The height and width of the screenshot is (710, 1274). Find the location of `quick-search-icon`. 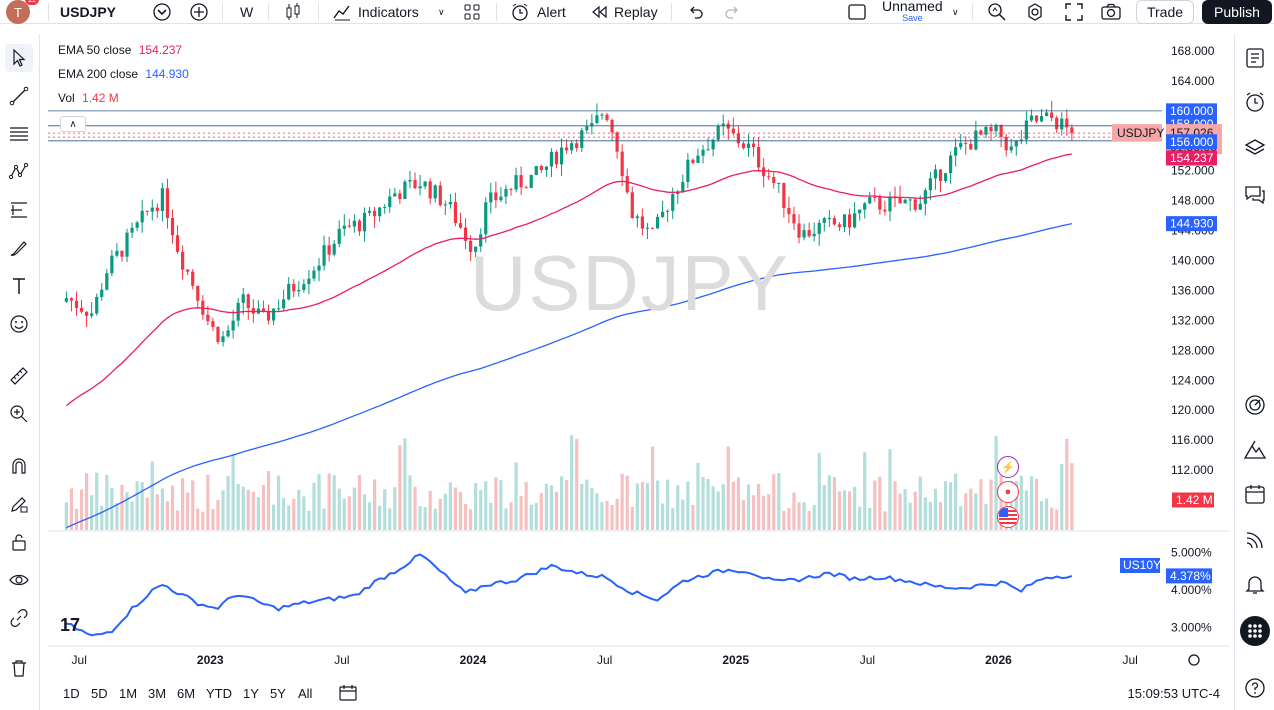

quick-search-icon is located at coordinates (997, 12).